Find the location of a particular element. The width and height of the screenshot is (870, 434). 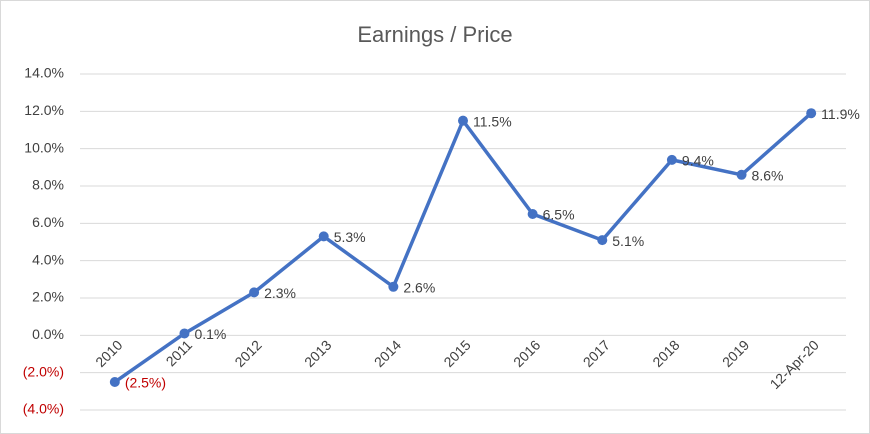

data-label: 8.6% is located at coordinates (768, 176).